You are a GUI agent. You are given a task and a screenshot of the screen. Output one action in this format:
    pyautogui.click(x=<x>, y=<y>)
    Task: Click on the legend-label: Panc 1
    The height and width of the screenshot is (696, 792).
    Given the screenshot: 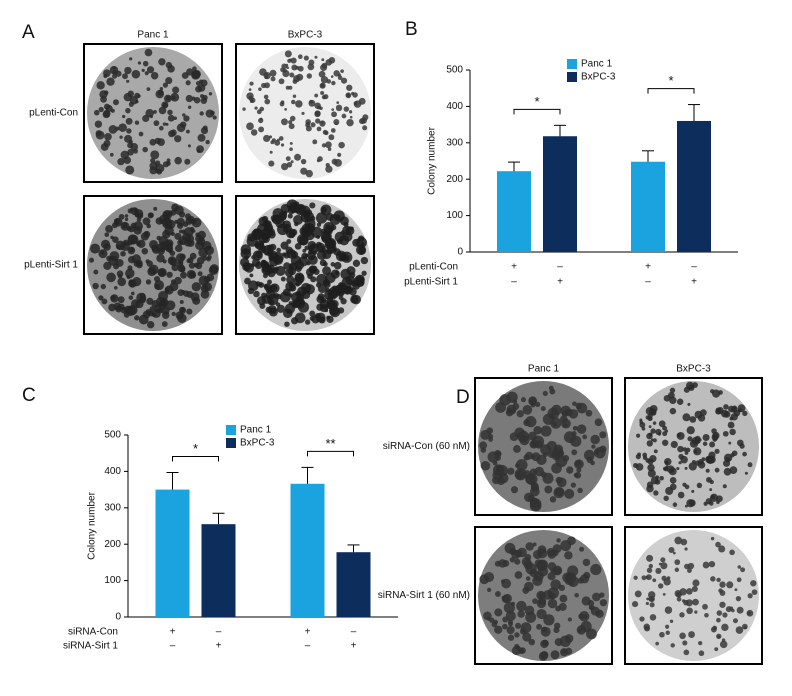 What is the action you would take?
    pyautogui.click(x=256, y=430)
    